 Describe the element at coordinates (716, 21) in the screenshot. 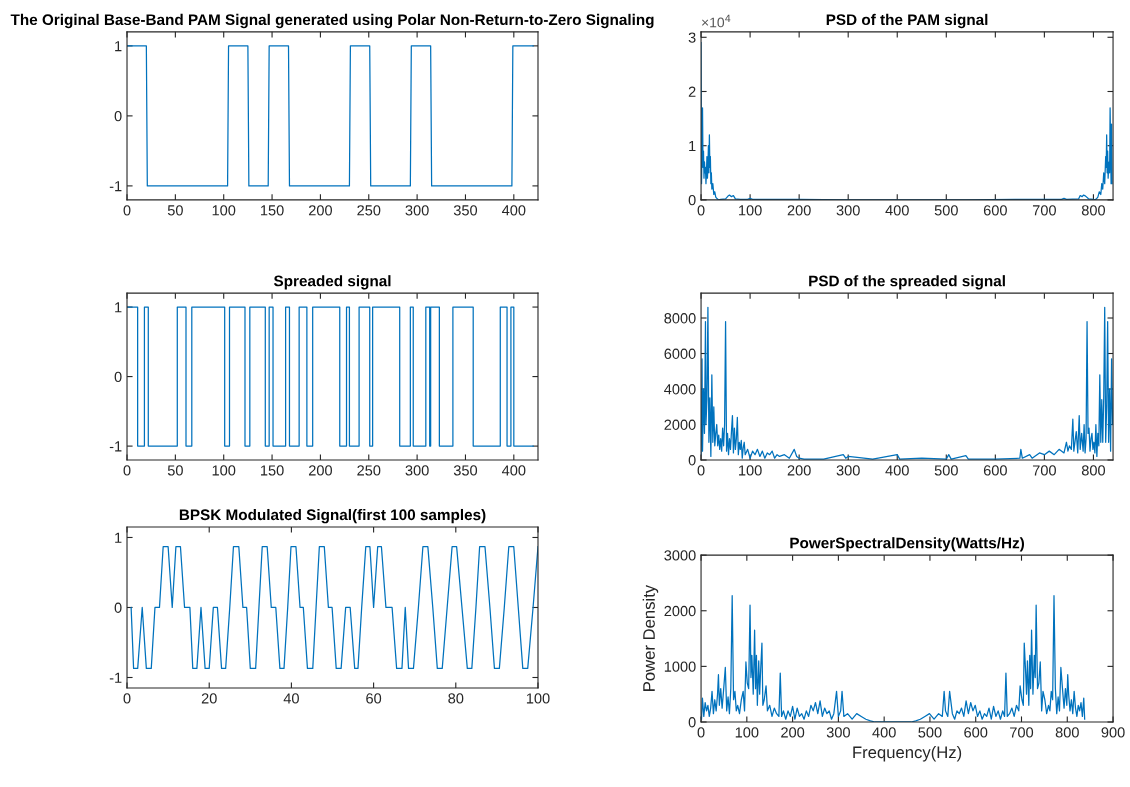

I see `text: ×10$^{4}$` at that location.